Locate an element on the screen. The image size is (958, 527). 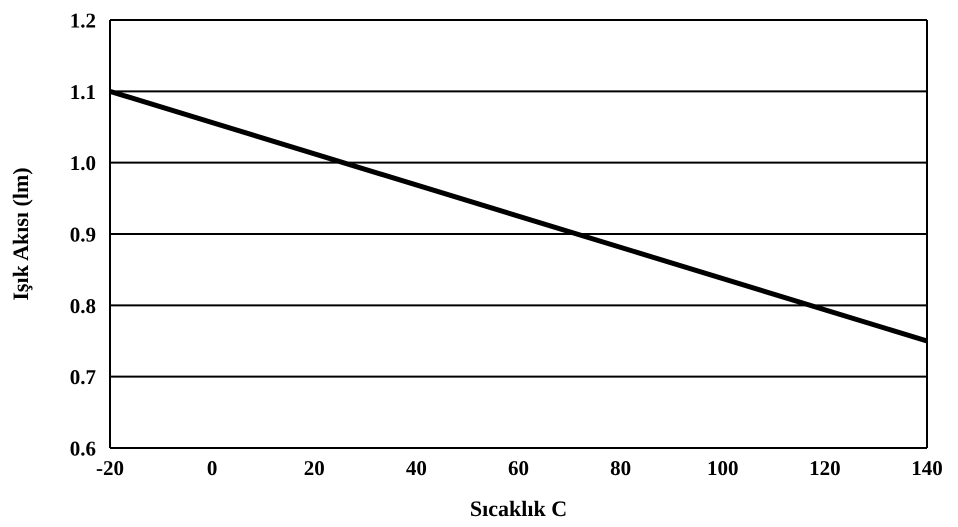
x-tick-label: 40 is located at coordinates (416, 468).